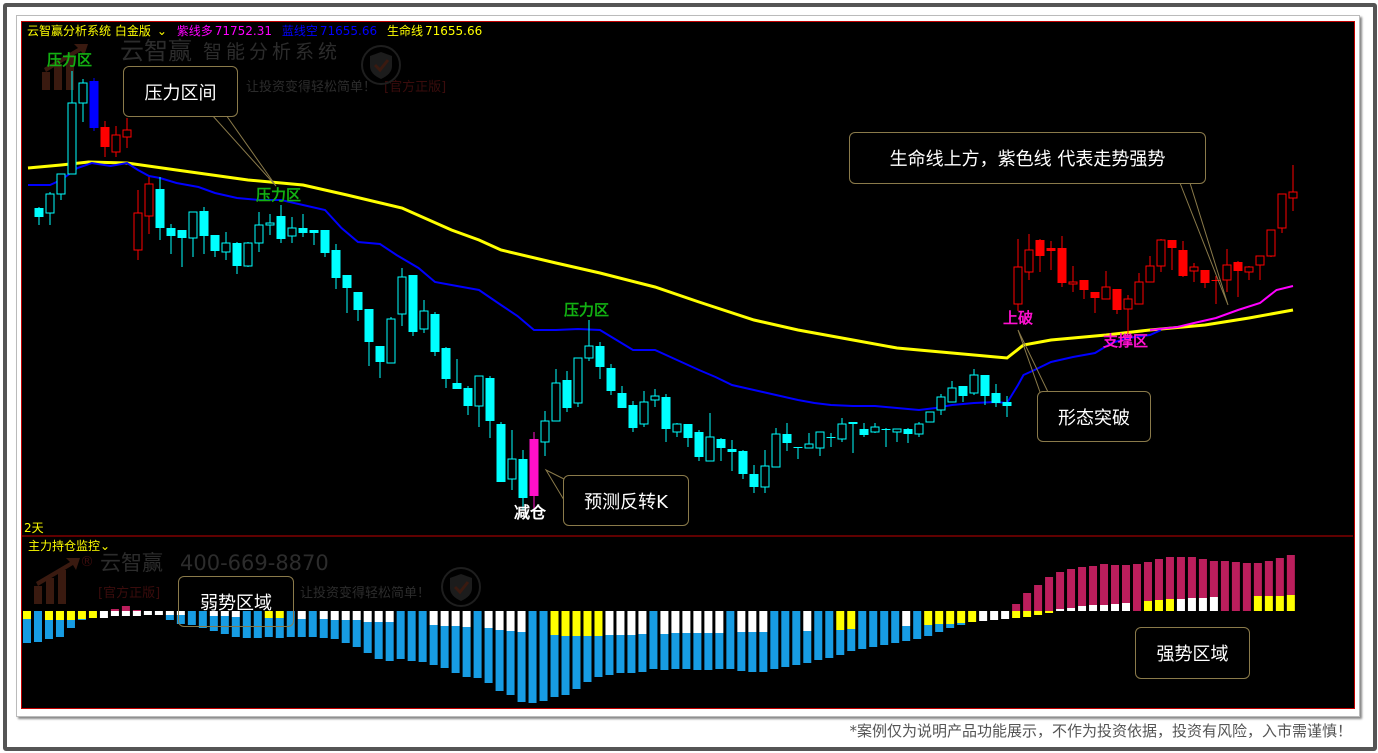  I want to click on chevron-down-icon: ⌄, so click(105, 546).